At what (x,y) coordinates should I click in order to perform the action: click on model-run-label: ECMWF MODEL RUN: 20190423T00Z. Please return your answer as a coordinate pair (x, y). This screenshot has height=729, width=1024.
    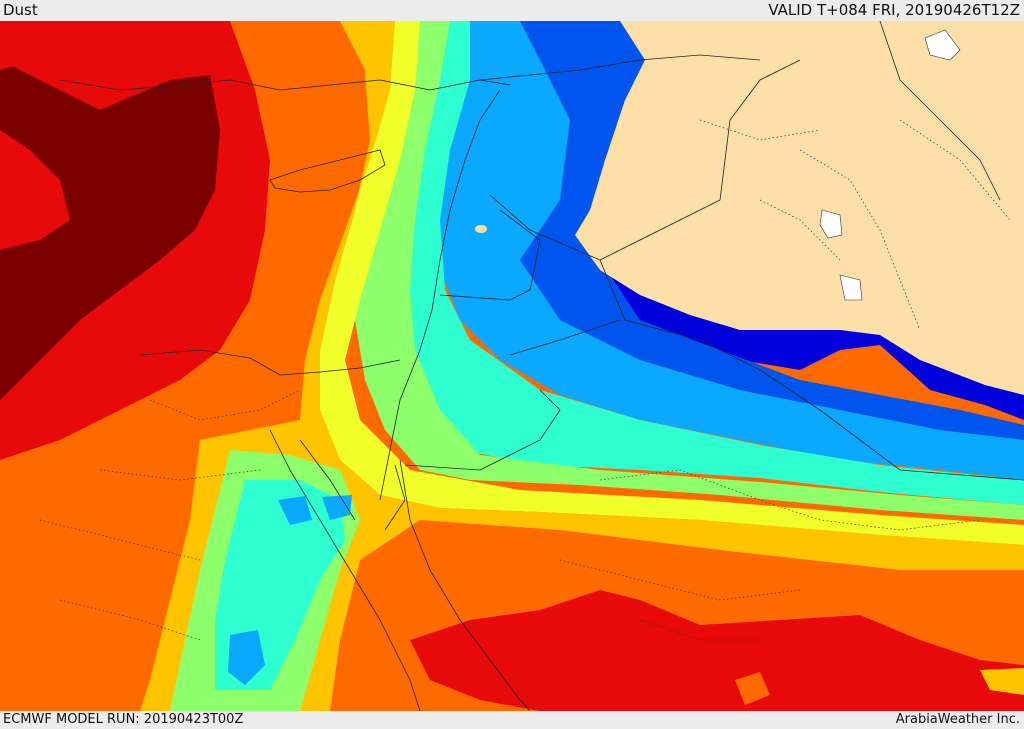
    Looking at the image, I should click on (123, 719).